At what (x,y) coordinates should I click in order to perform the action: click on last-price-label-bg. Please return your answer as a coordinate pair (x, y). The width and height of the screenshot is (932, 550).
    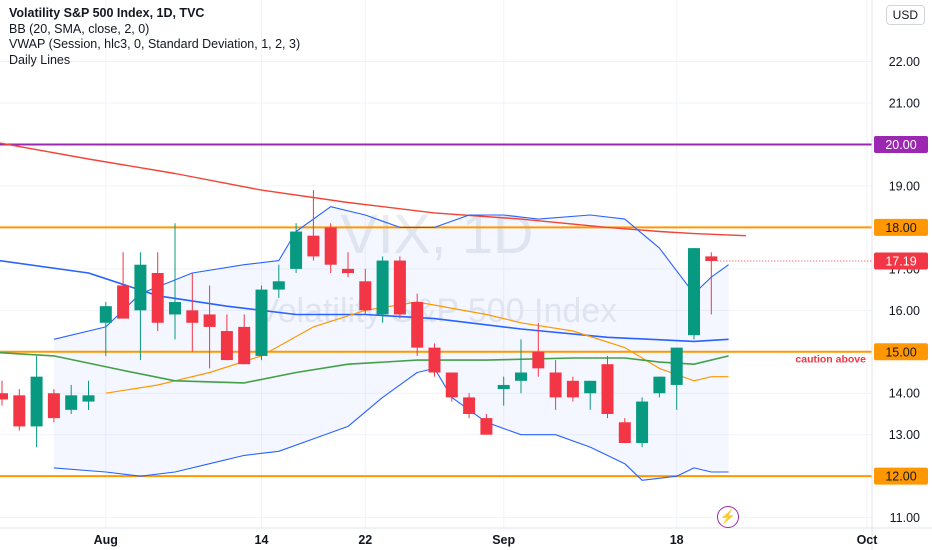
    Looking at the image, I should click on (901, 261).